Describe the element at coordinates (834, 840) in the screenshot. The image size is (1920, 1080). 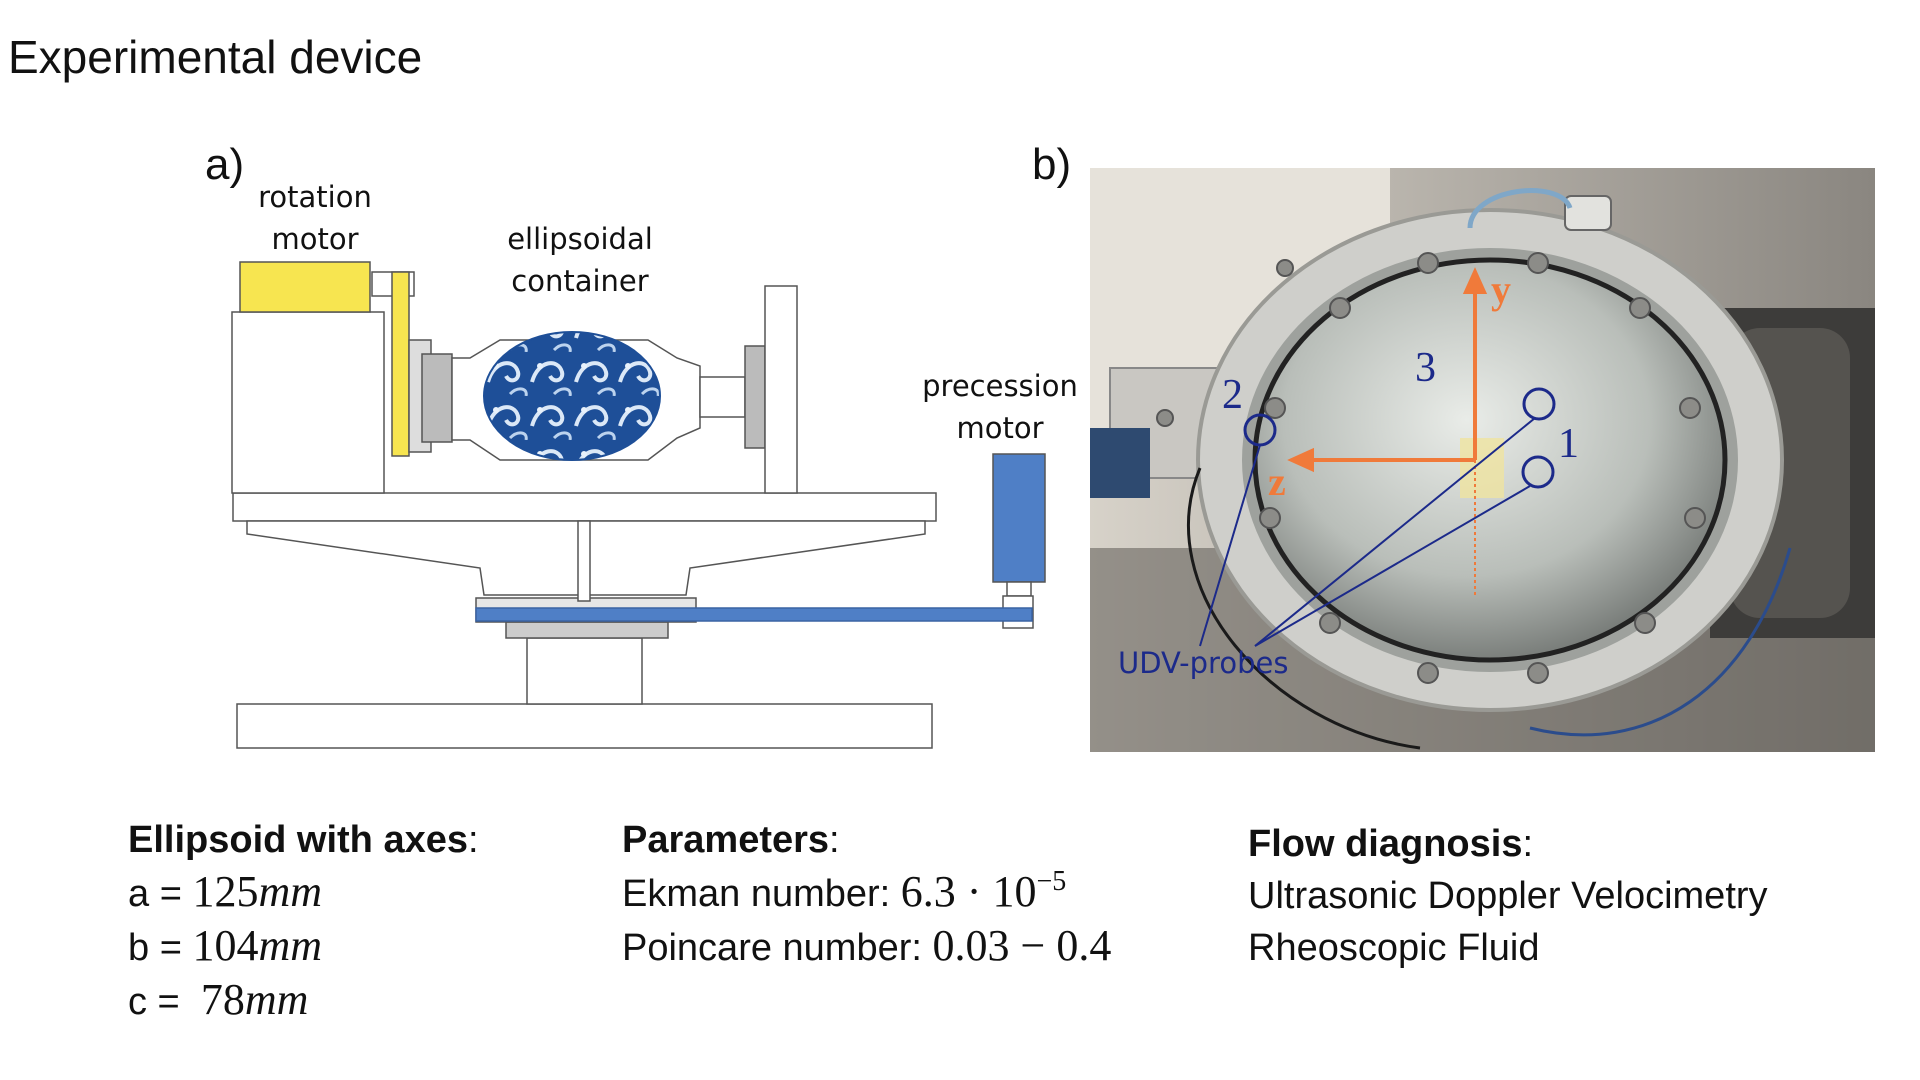
I see `parameters-heading-colon: :` at that location.